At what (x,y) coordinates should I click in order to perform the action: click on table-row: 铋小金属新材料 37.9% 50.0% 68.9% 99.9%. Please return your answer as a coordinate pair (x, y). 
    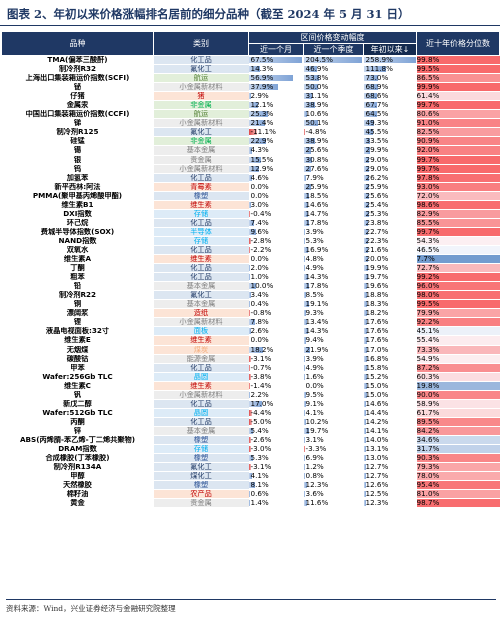
    Looking at the image, I should click on (250, 87).